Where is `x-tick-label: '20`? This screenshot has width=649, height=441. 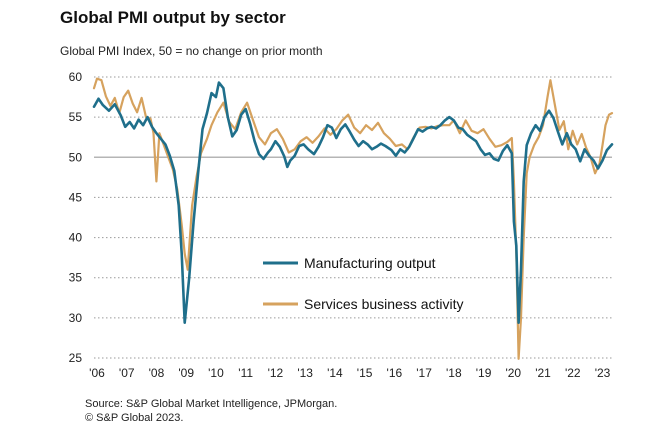
x-tick-label: '20 is located at coordinates (513, 373).